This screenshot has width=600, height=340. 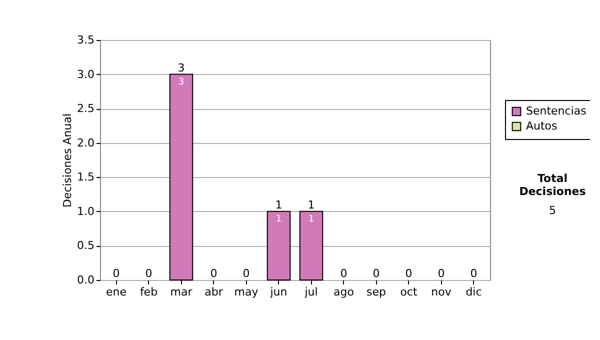 I want to click on y-tick-label: 3.0, so click(x=85, y=74).